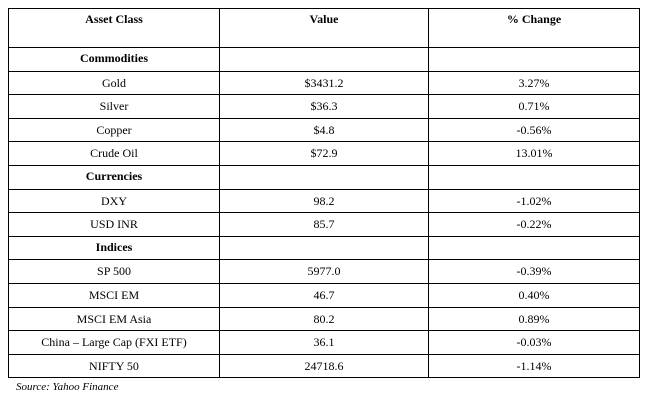  I want to click on percent-change-cell: 3.27%, so click(534, 83).